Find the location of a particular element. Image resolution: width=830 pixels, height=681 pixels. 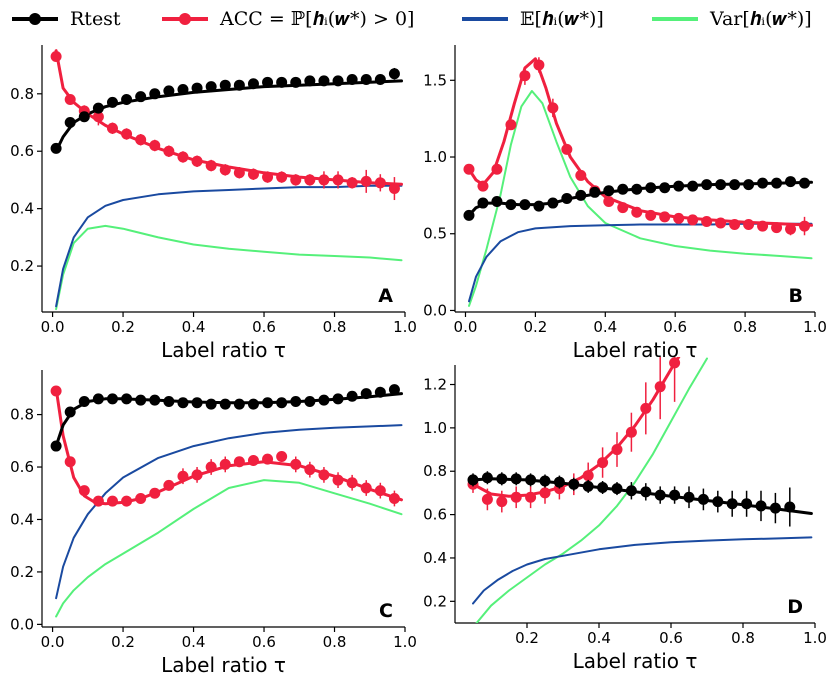

y-tick-label: 0.0 is located at coordinates (435, 310).